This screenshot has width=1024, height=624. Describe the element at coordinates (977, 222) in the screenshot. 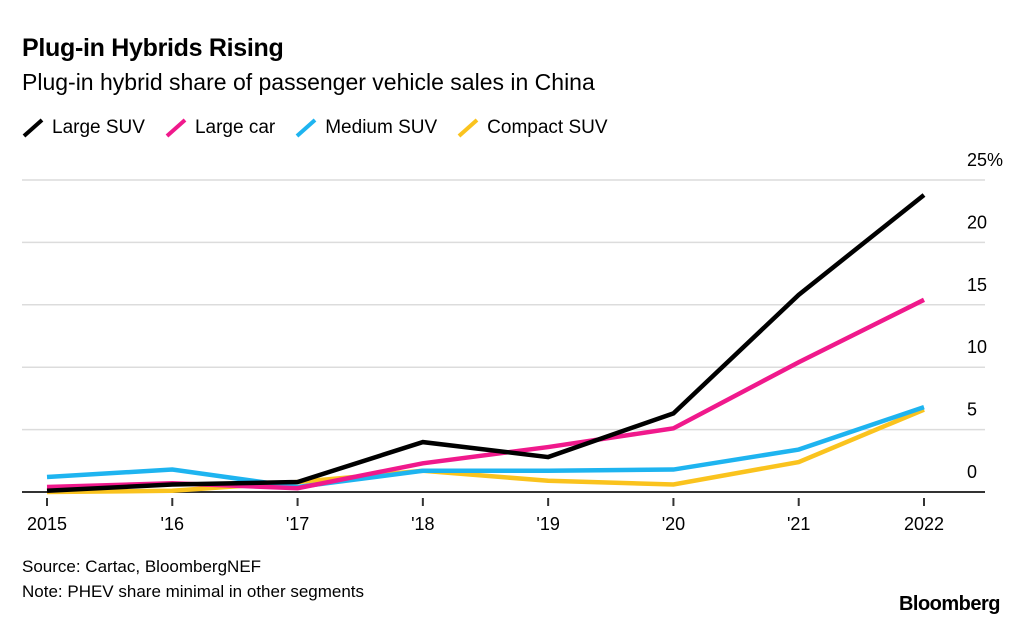

I see `y-tick-label: 20` at that location.